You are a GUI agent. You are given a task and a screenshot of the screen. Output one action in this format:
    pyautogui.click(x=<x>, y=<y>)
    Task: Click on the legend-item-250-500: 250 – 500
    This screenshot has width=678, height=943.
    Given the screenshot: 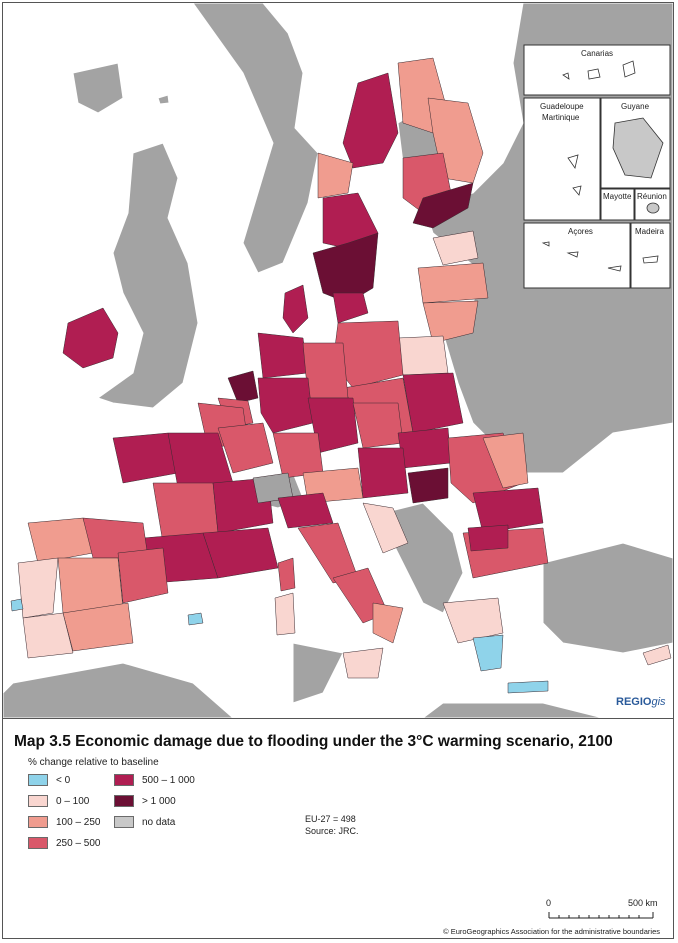 What is the action you would take?
    pyautogui.click(x=64, y=843)
    